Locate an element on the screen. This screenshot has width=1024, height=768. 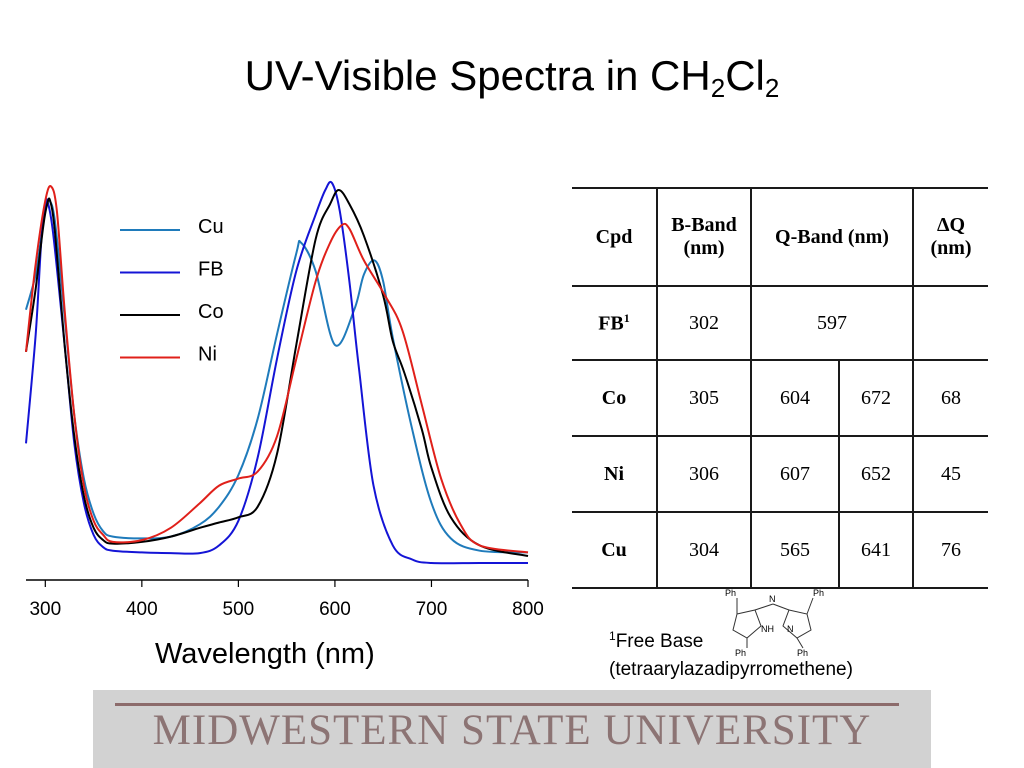
cell-b-band: 305 is located at coordinates (704, 398).